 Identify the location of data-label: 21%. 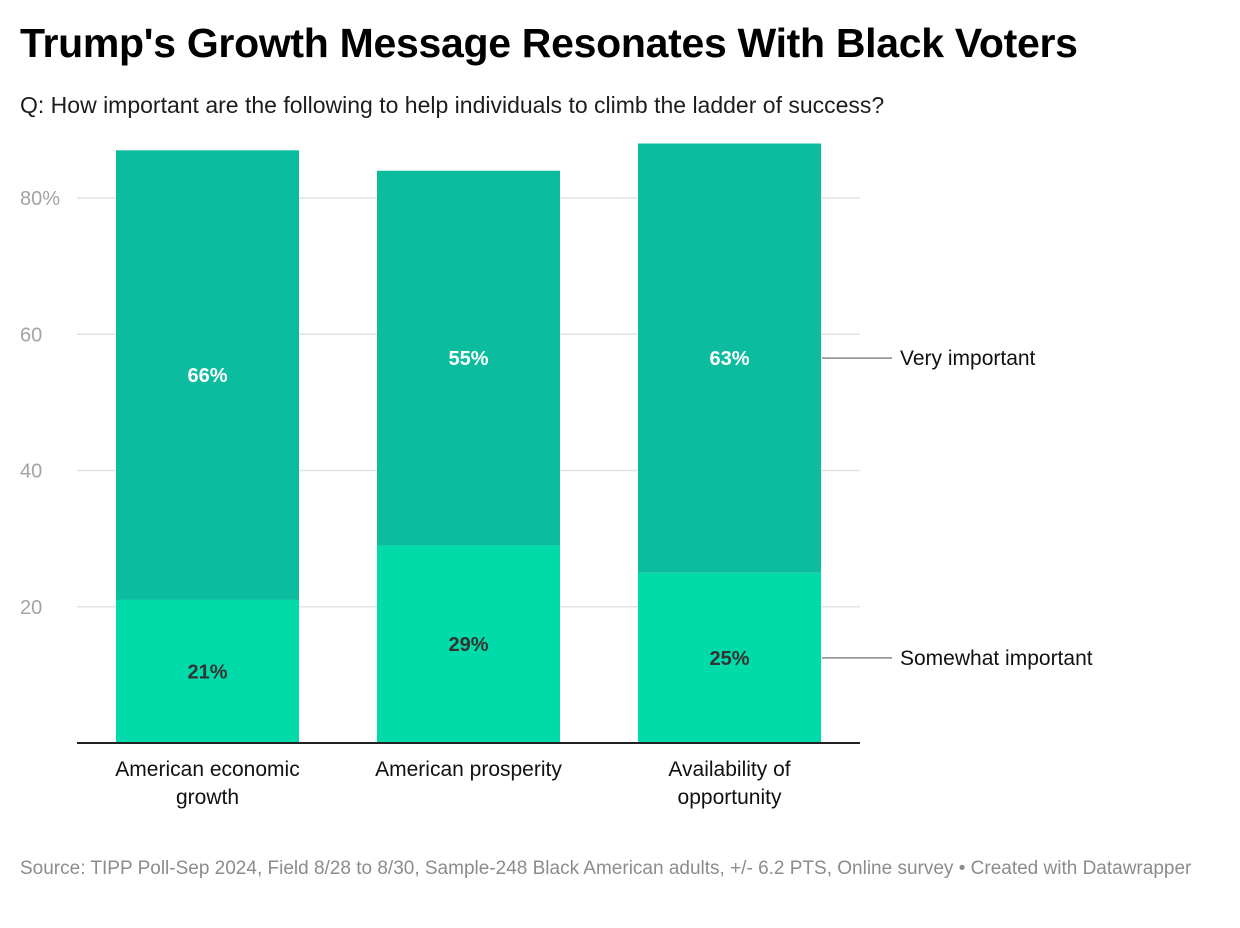
(207, 672).